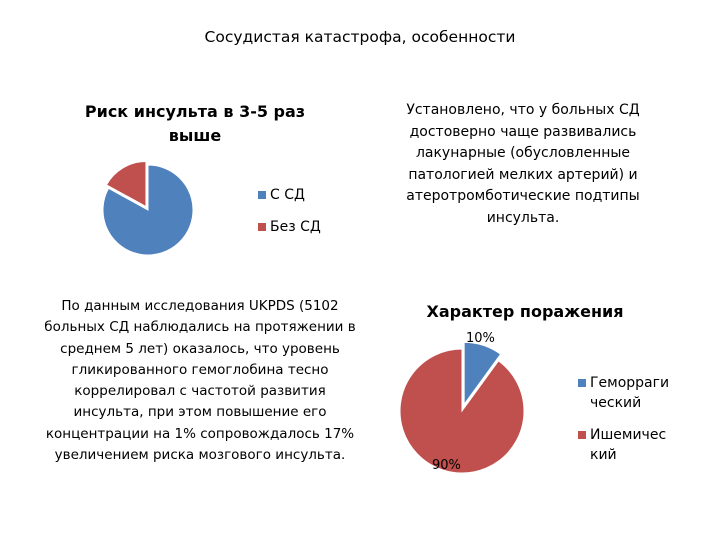 The width and height of the screenshot is (720, 540). I want to click on lesion-type-pie, so click(462, 407).